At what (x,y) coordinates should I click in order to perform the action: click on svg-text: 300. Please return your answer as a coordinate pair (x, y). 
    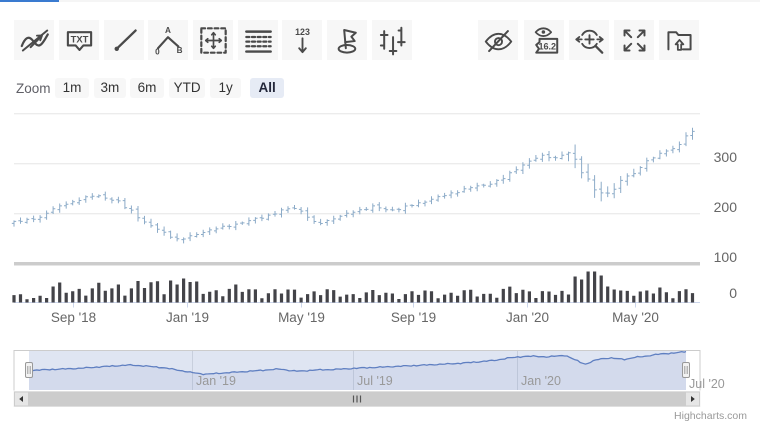
    Looking at the image, I should click on (726, 157).